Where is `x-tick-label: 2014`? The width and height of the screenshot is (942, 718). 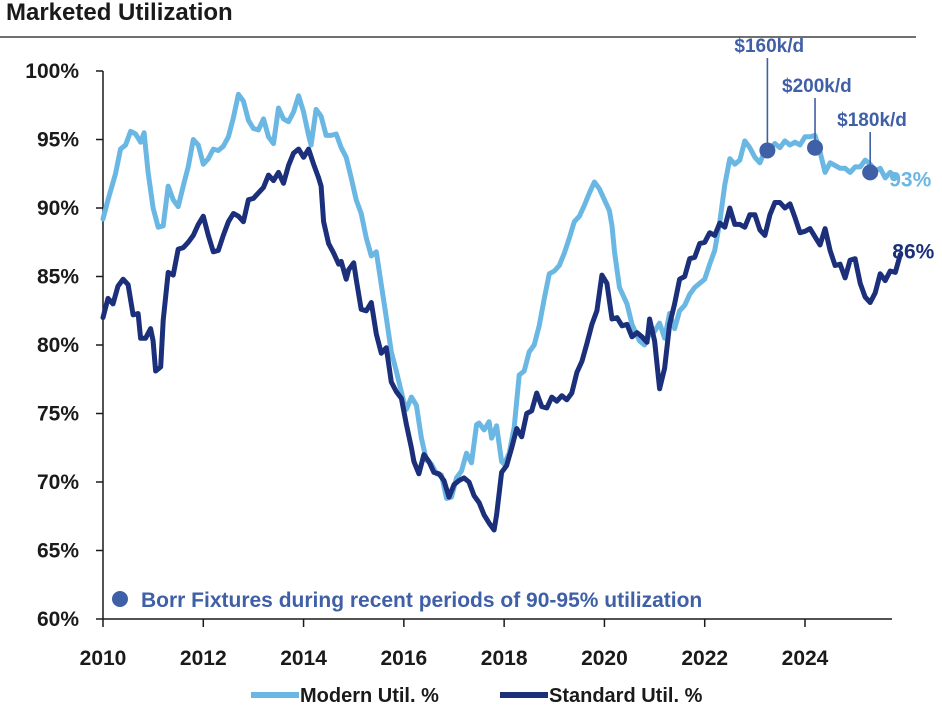
x-tick-label: 2014 is located at coordinates (303, 658).